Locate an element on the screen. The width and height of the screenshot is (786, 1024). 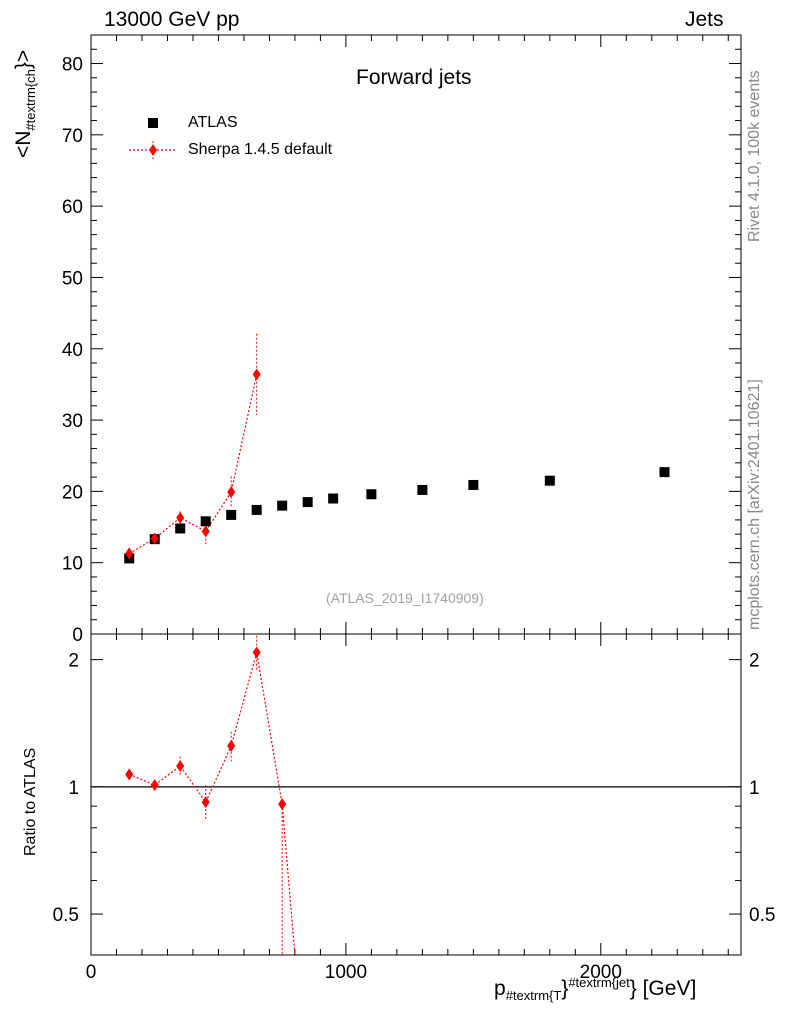
y-label-prefix: <N is located at coordinates (23, 144).